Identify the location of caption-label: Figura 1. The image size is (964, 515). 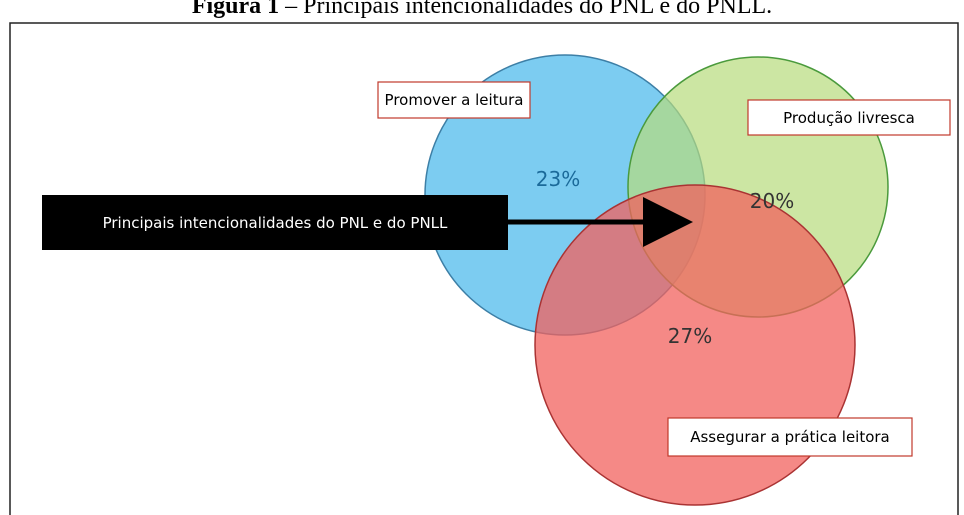
(235, 9).